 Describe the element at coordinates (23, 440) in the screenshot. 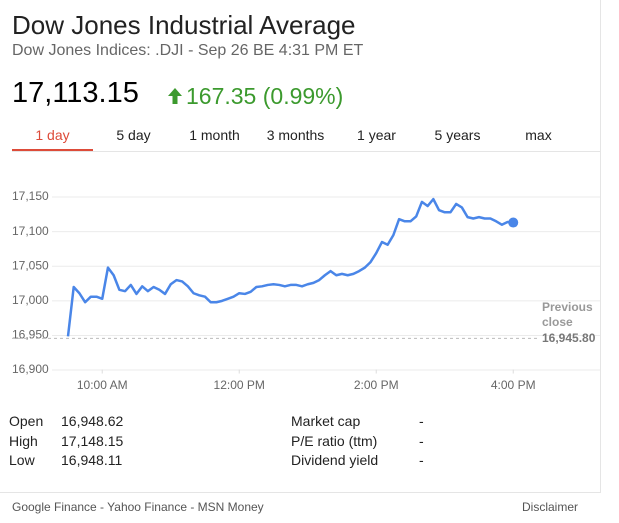

I see `stat-label: High` at that location.